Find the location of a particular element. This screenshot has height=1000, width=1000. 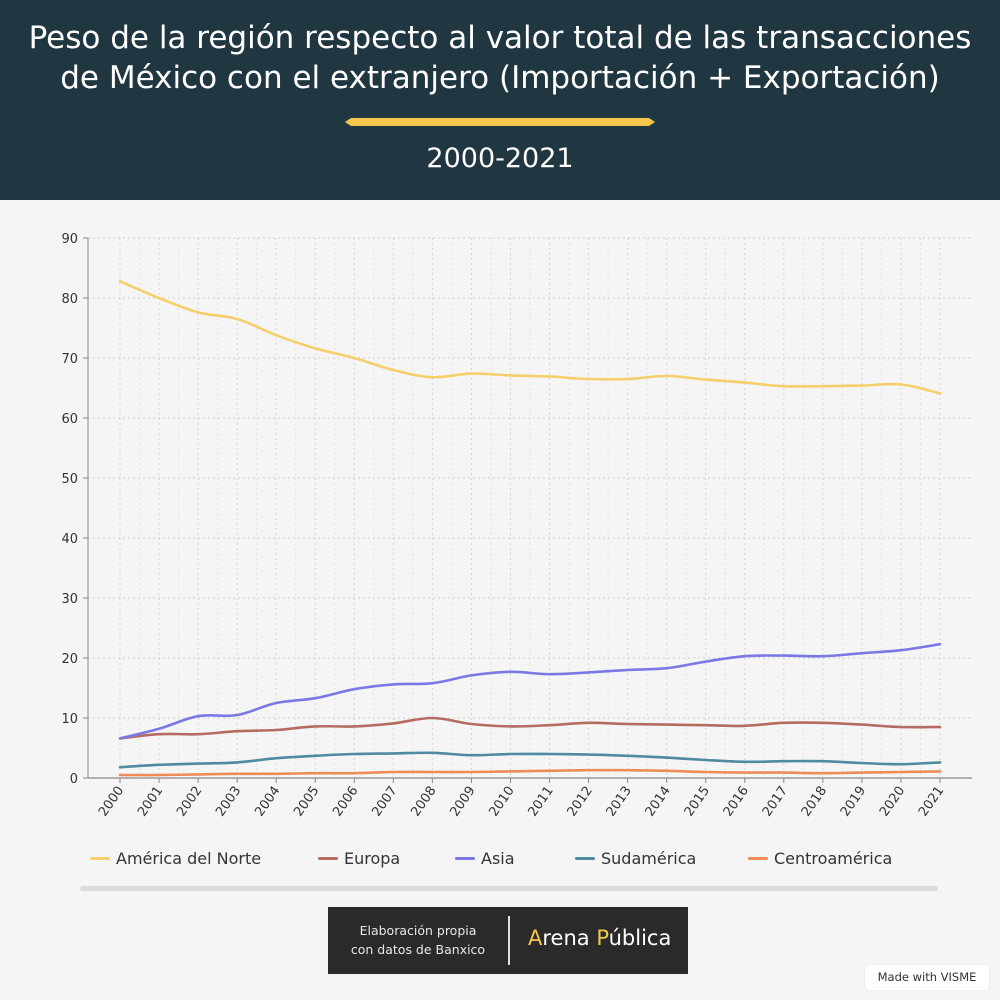

x-tick-label: 2015 is located at coordinates (697, 802).